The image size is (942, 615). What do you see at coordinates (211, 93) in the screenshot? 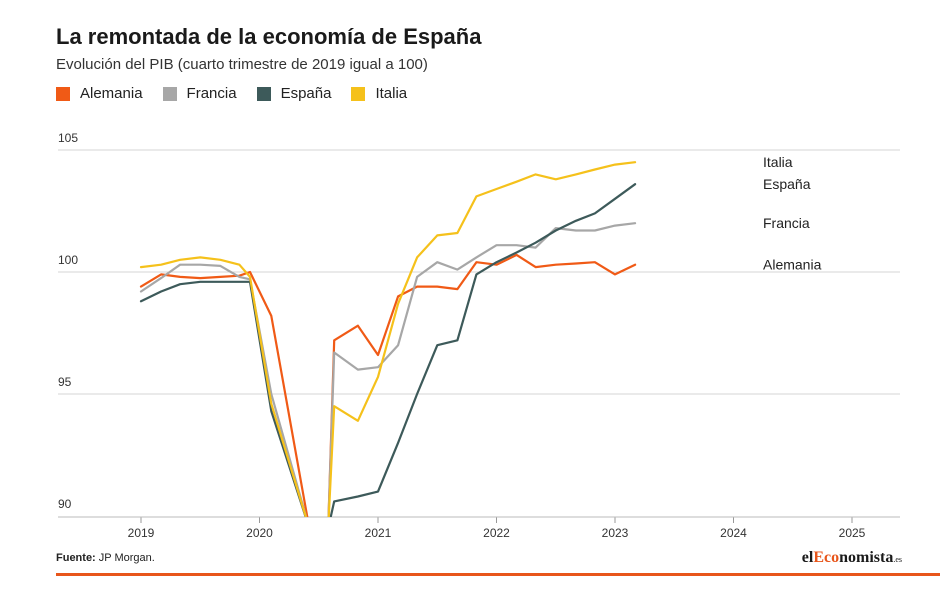
I see `legend-label-francia: Francia` at bounding box center [211, 93].